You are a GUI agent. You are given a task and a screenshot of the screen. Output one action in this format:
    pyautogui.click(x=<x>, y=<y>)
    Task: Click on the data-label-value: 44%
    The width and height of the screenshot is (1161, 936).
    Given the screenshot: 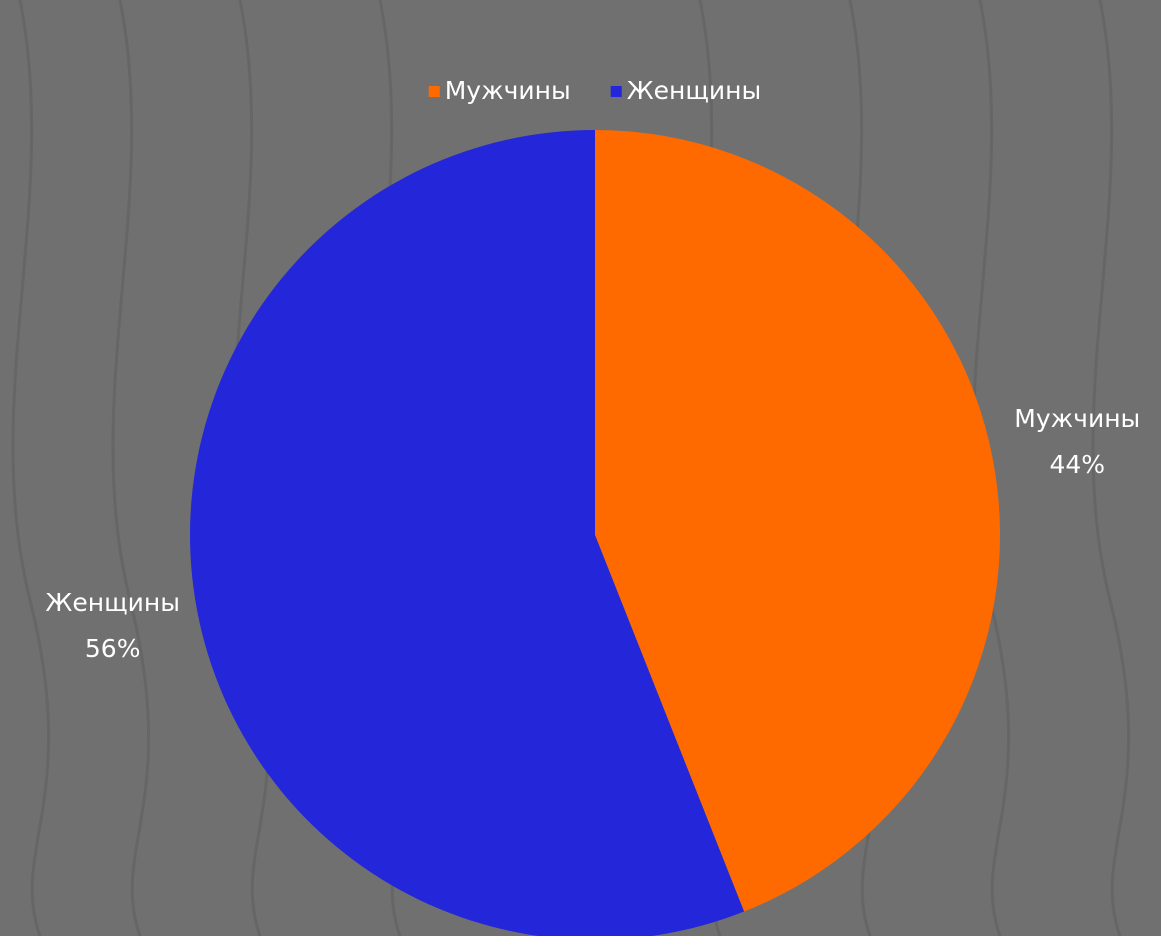 What is the action you would take?
    pyautogui.click(x=1078, y=464)
    